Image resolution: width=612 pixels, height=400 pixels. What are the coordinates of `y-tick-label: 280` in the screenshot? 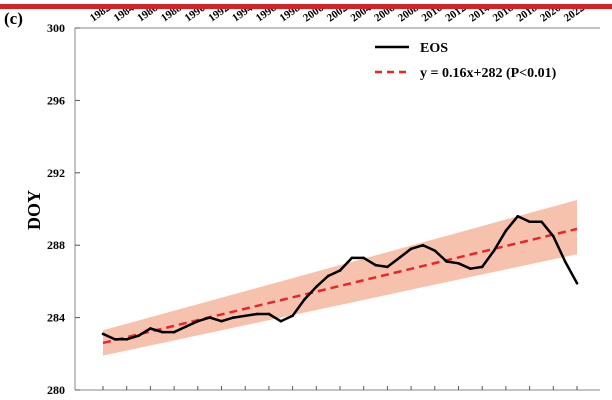 It's located at (56, 390).